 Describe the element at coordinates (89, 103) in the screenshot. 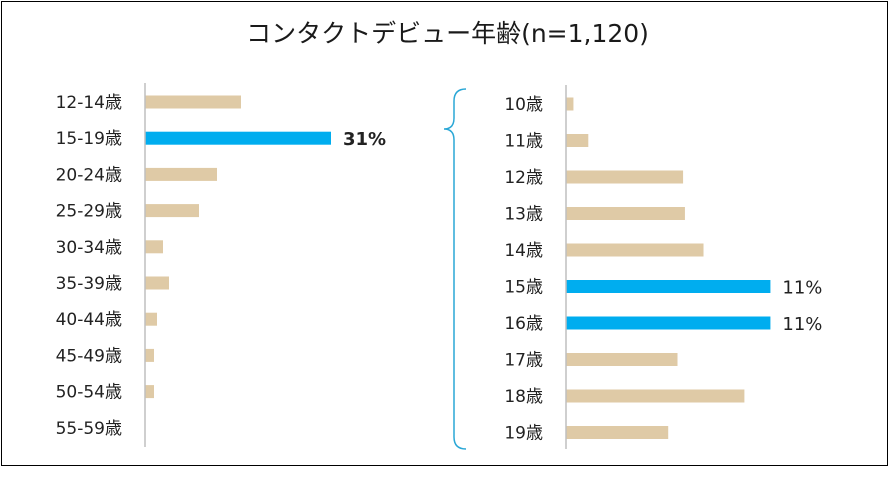

I see `category-label: 12-14歳` at that location.